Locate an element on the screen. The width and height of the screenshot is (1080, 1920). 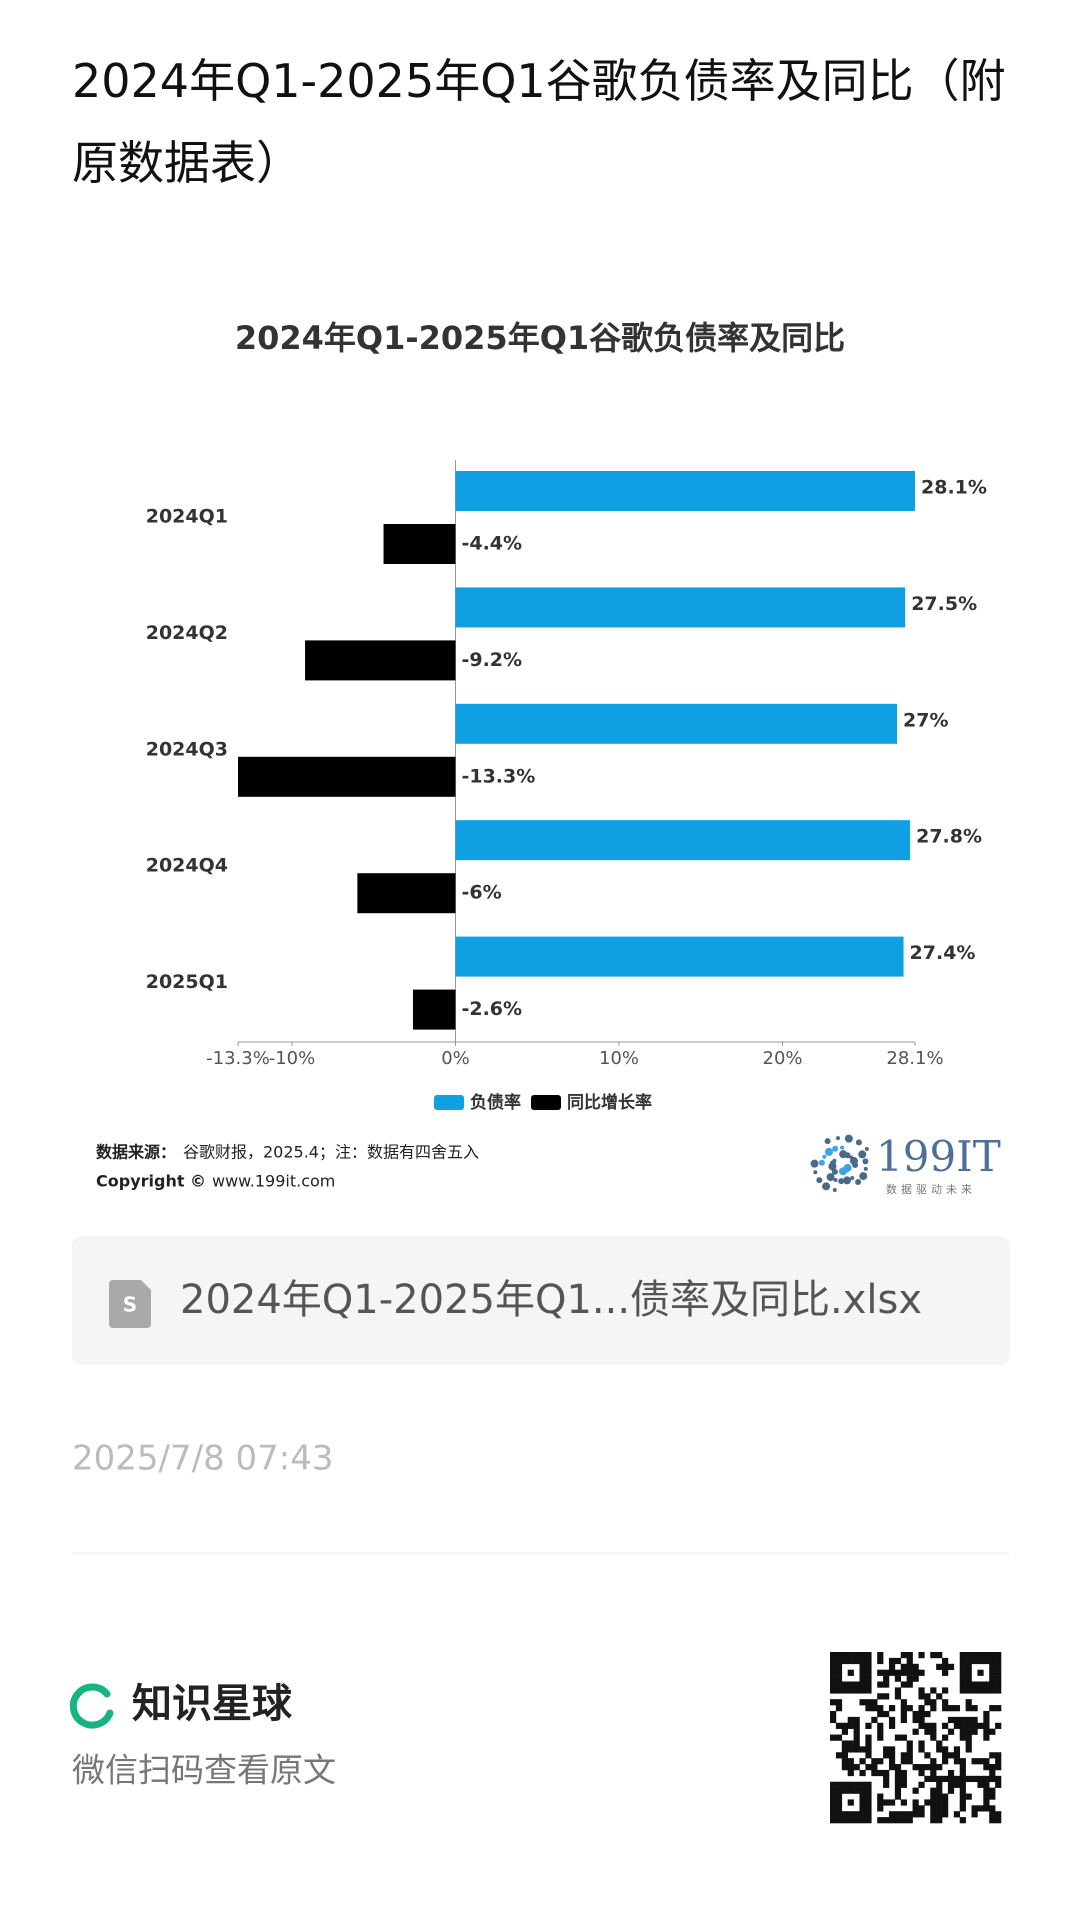
qr-code is located at coordinates (916, 1738).